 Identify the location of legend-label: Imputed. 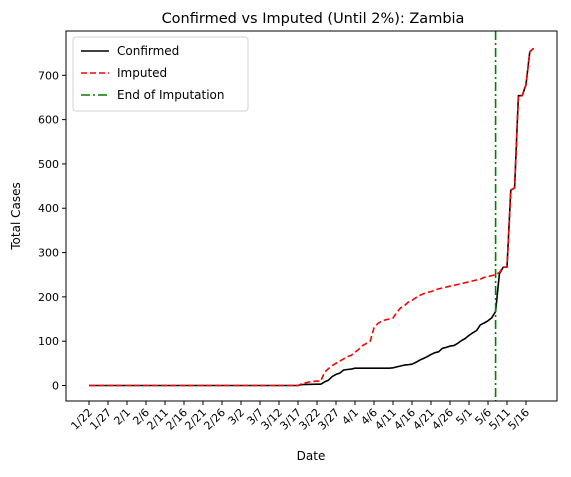
(142, 73).